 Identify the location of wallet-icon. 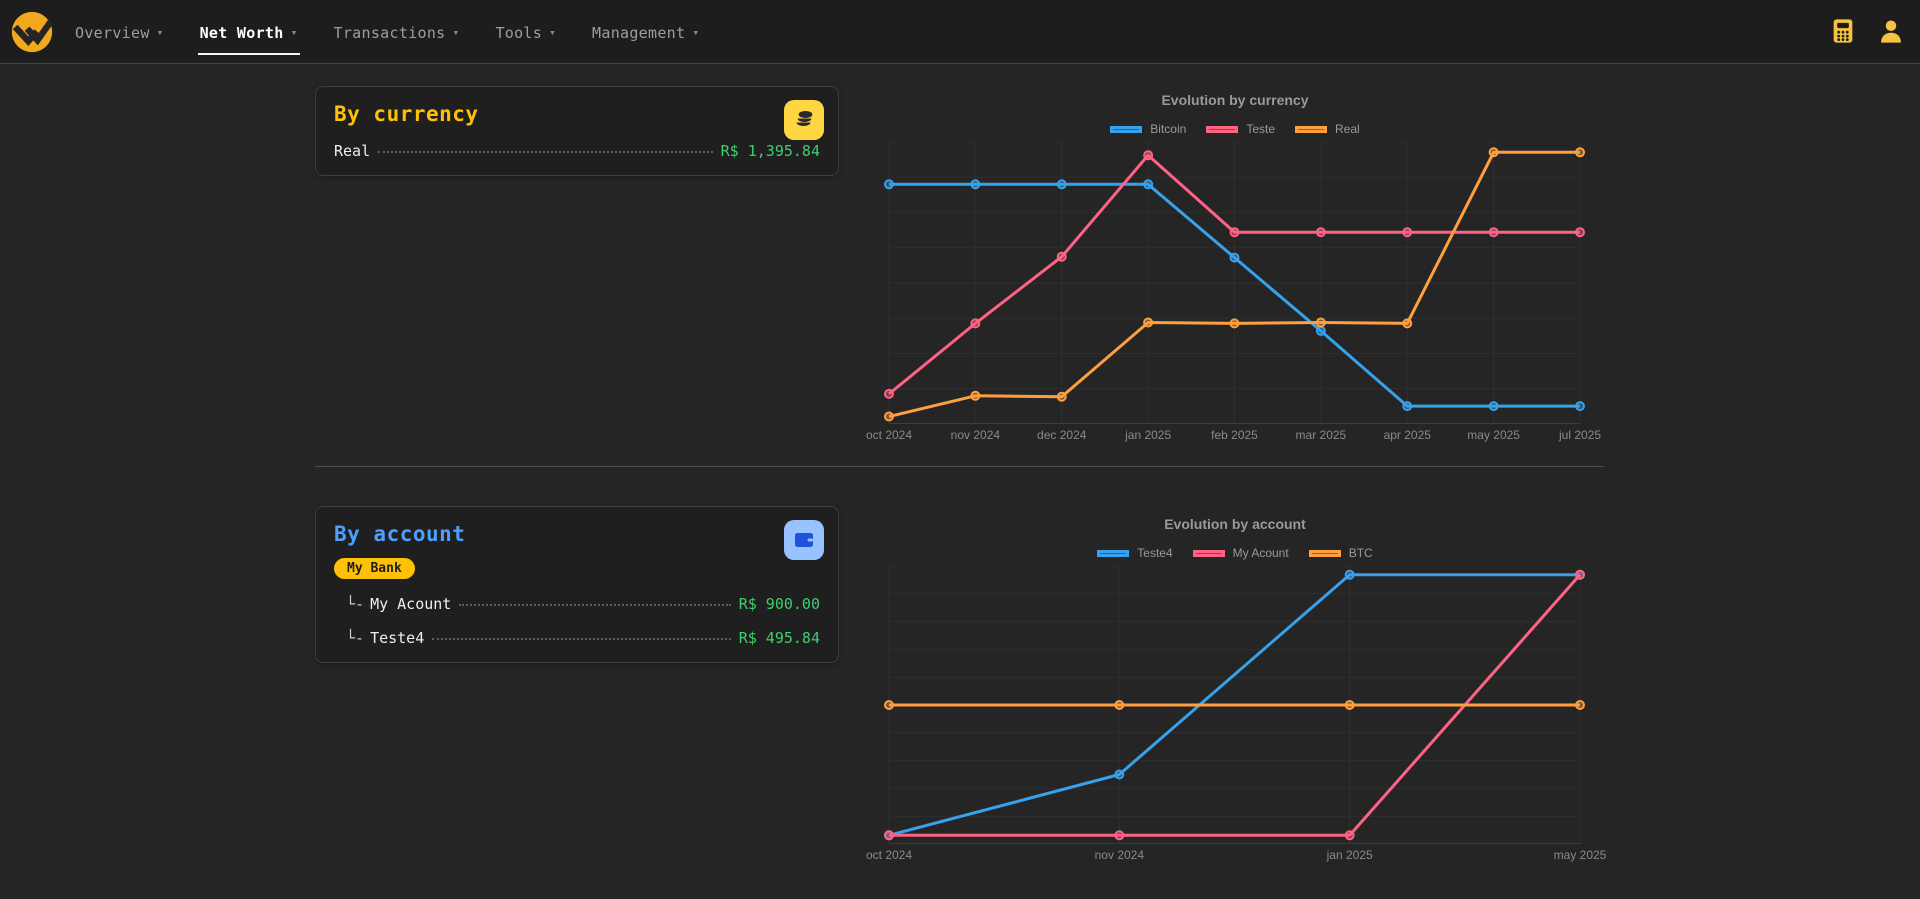
(804, 540).